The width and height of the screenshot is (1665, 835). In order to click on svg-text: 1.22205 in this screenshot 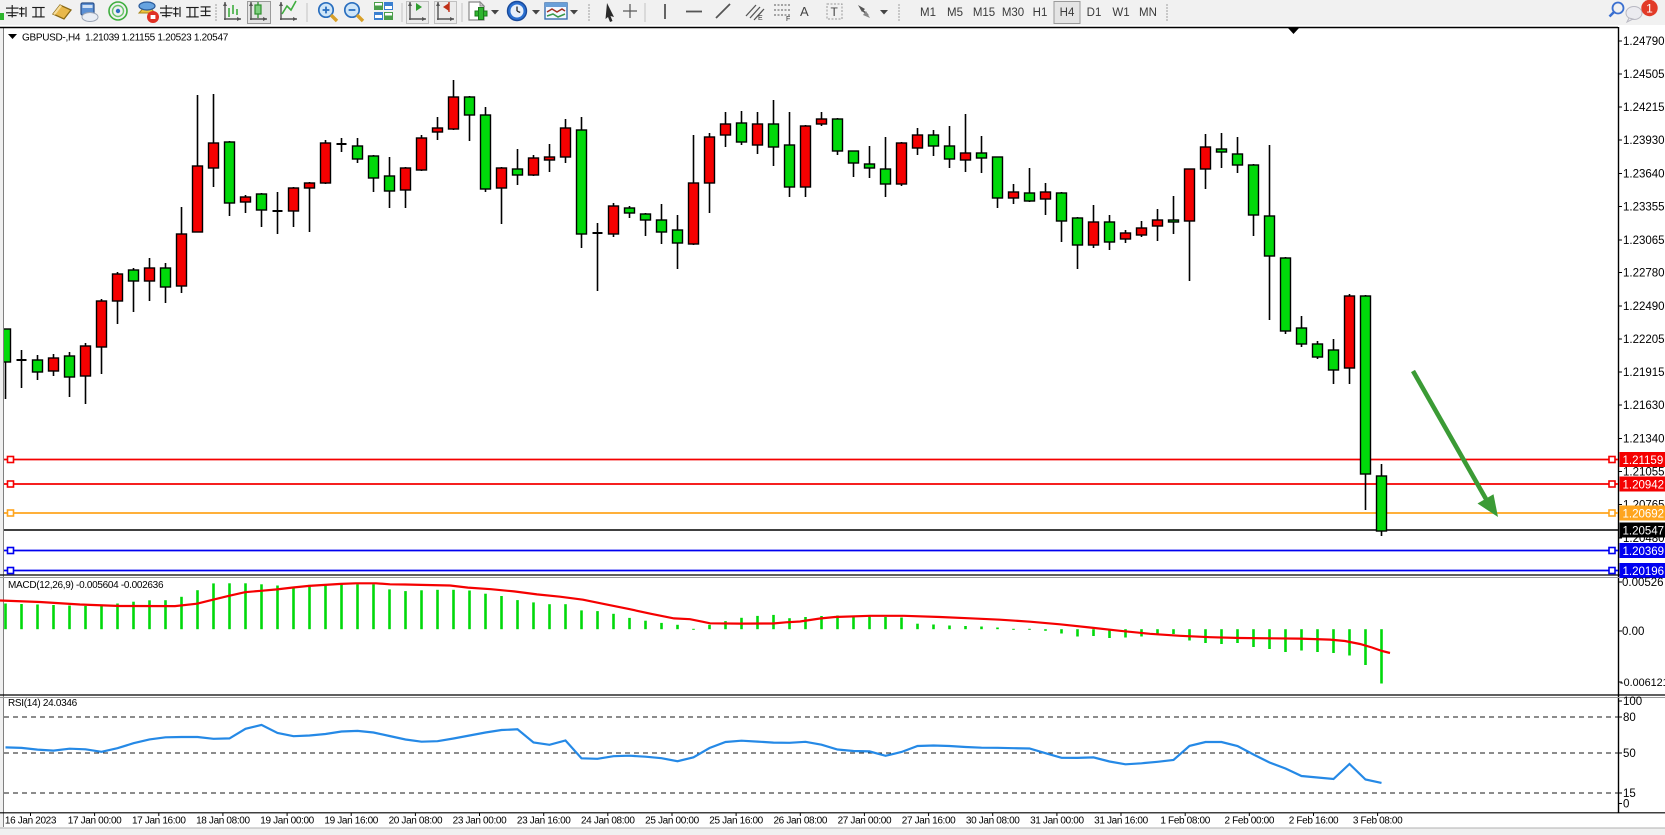, I will do `click(1644, 340)`.